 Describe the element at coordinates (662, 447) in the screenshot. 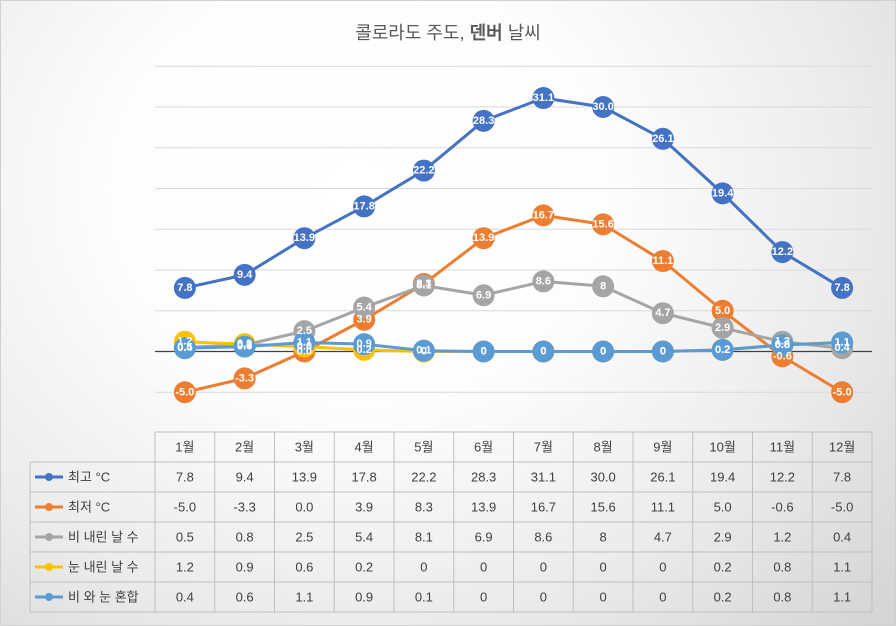

I see `table-header-month: 9월` at that location.